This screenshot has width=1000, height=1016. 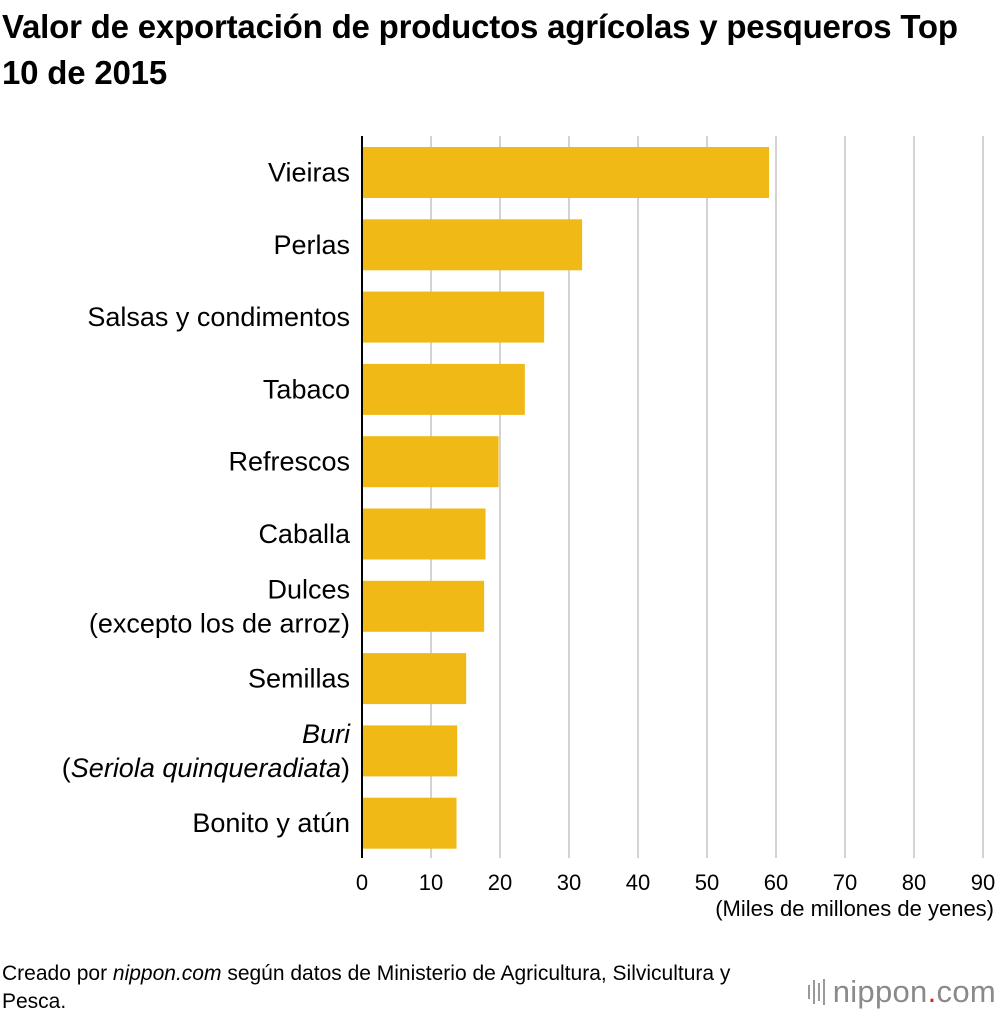 What do you see at coordinates (299, 679) in the screenshot?
I see `category-label: Semillas` at bounding box center [299, 679].